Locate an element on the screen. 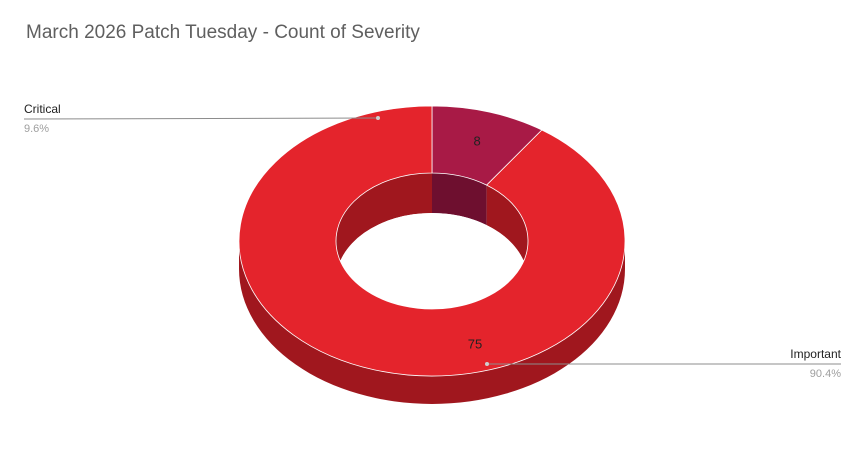 Image resolution: width=865 pixels, height=473 pixels. slice-value-critical: 8 is located at coordinates (476, 141).